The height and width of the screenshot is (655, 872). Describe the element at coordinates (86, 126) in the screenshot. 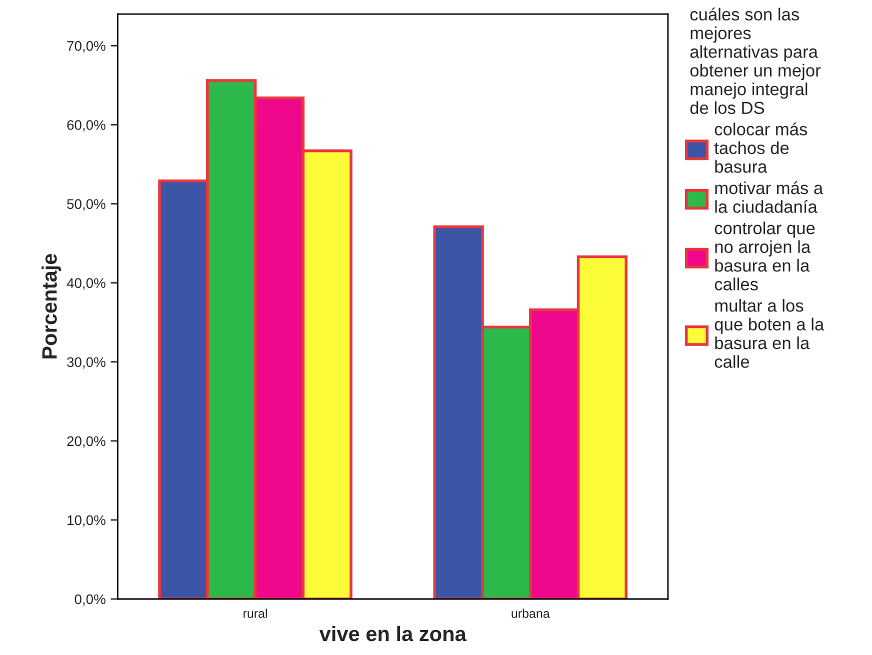

I see `y-tick-label: 60,0%` at that location.